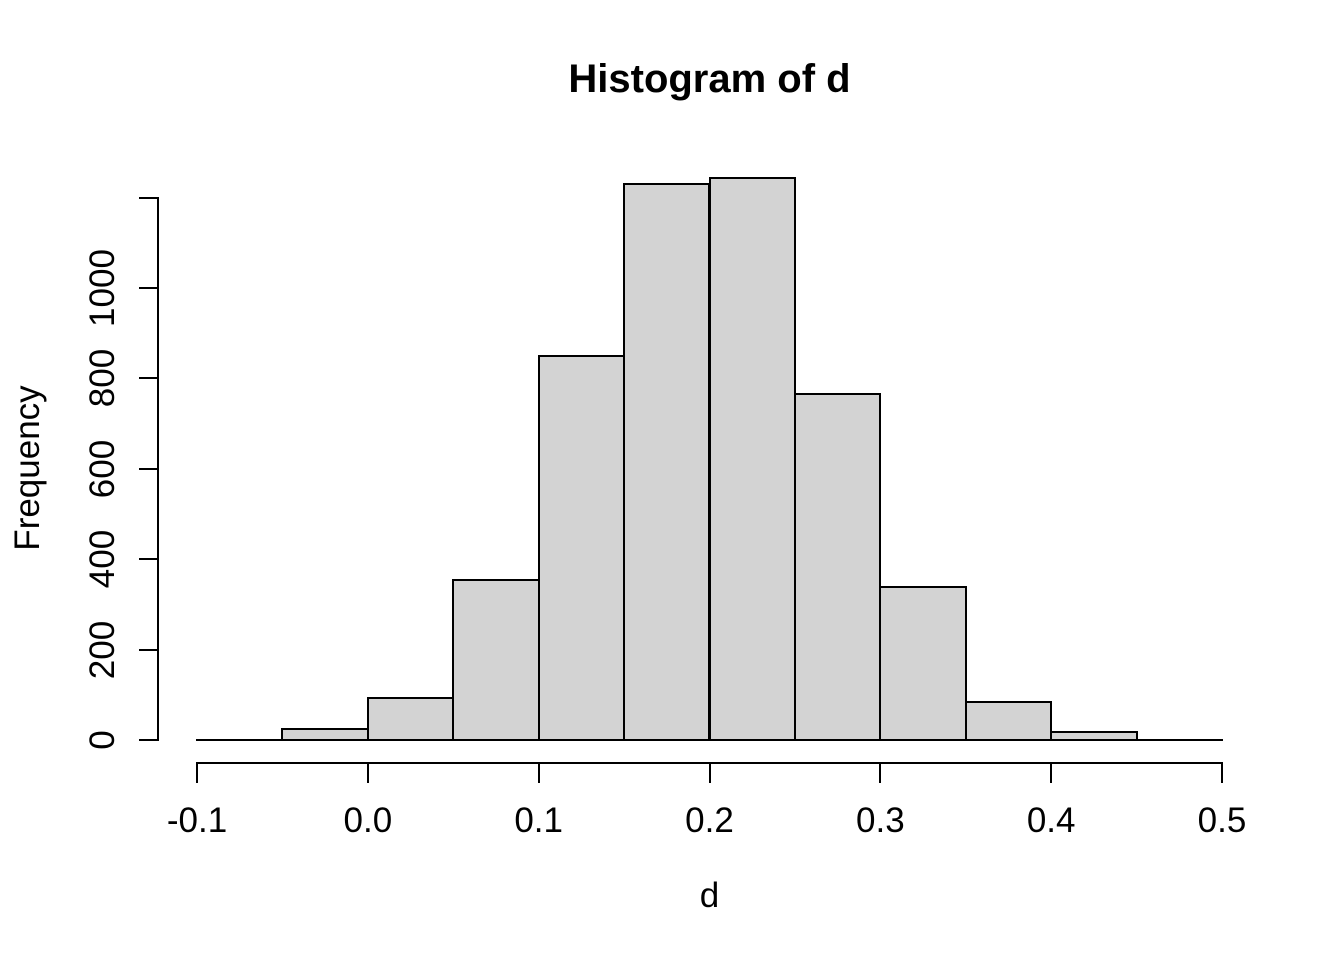  What do you see at coordinates (102, 740) in the screenshot?
I see `y-tick-label: 0` at bounding box center [102, 740].